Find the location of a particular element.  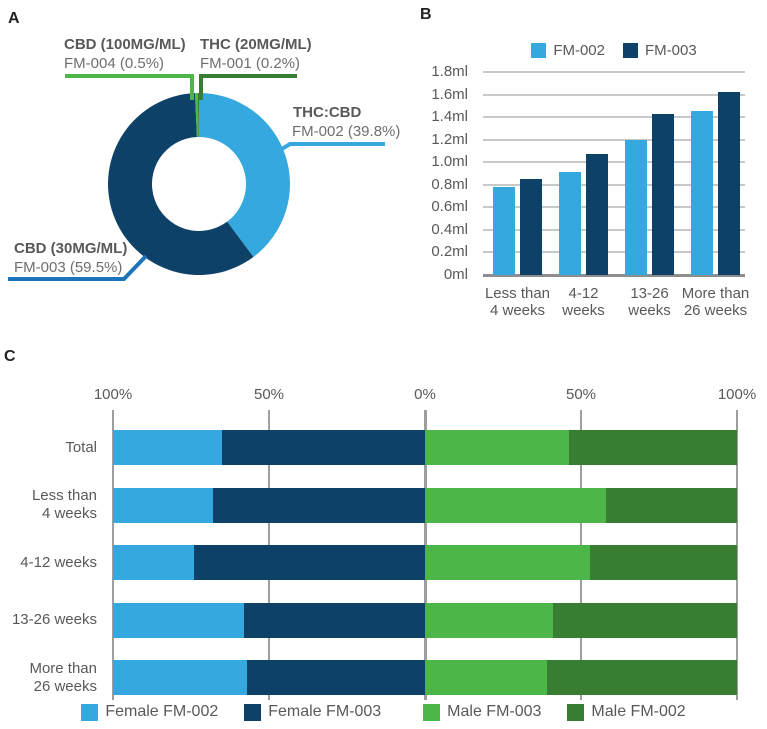

legend-label-male-fm-002: Male FM-002 is located at coordinates (638, 711).